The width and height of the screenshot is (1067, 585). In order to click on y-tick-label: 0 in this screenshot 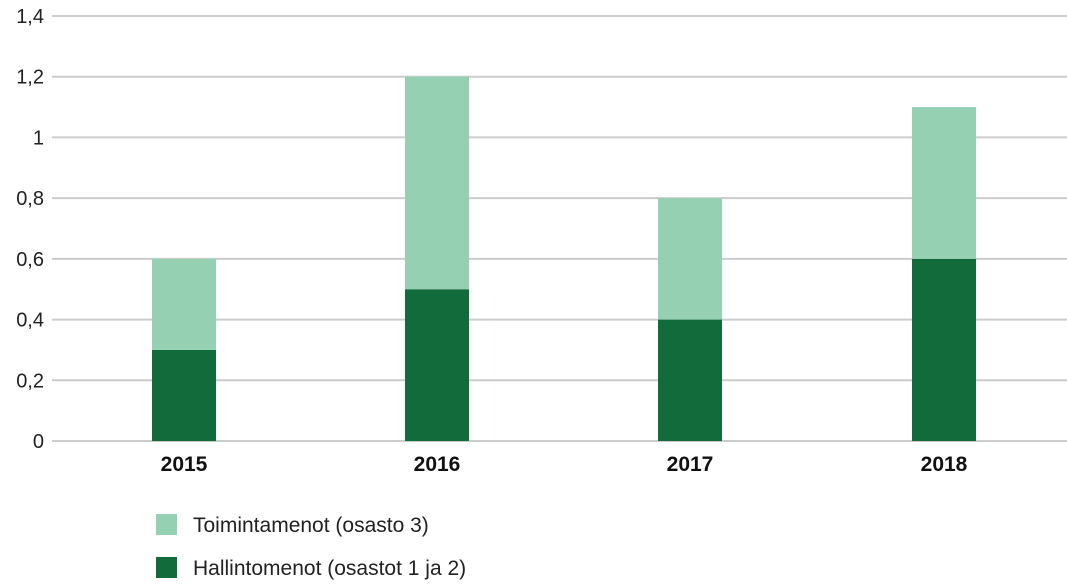, I will do `click(38, 442)`.